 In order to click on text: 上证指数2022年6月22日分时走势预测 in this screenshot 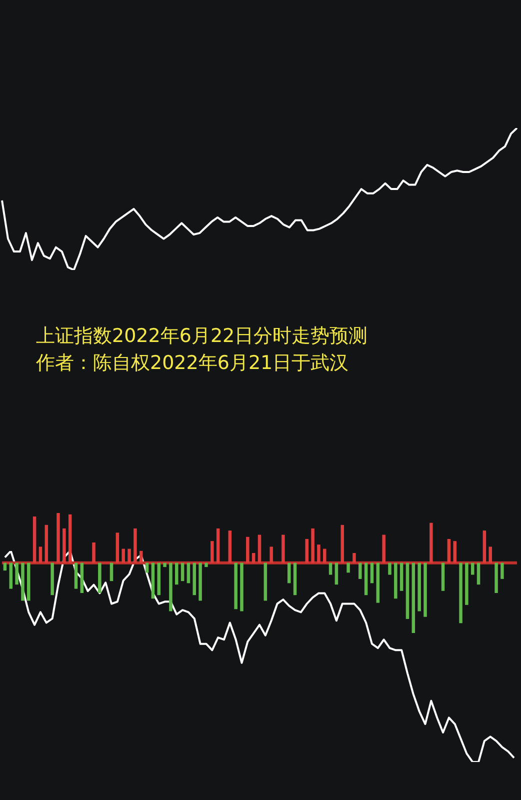, I will do `click(202, 336)`.